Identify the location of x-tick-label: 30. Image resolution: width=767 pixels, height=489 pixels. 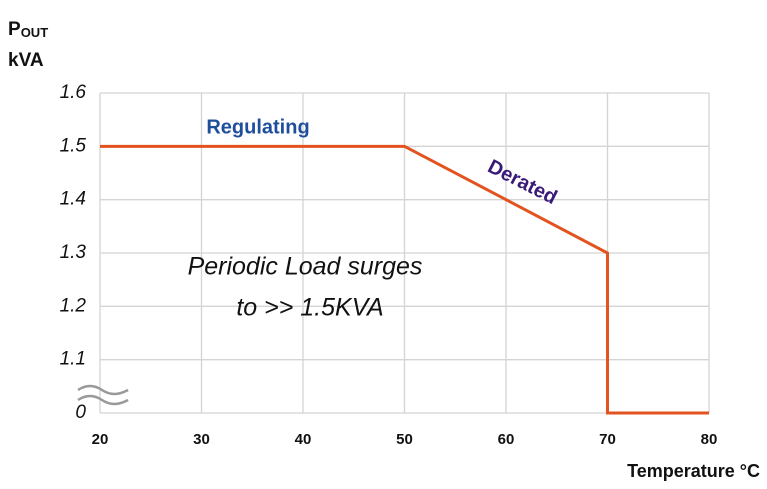
(201, 439).